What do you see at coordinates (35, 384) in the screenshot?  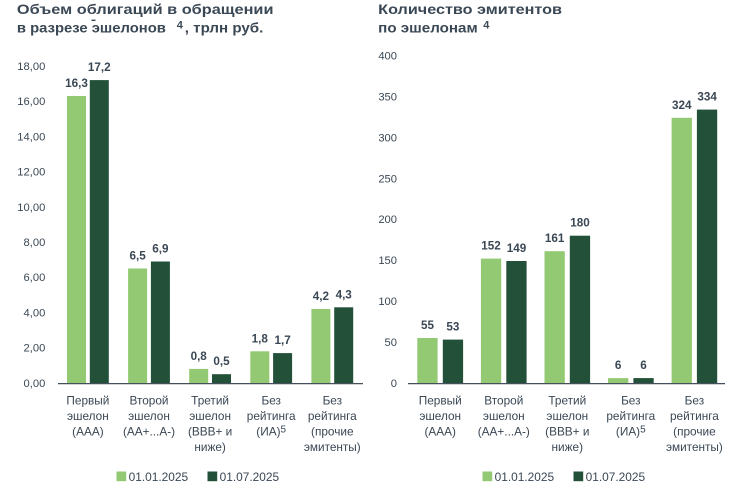 I see `svg-text: 0,00` at bounding box center [35, 384].